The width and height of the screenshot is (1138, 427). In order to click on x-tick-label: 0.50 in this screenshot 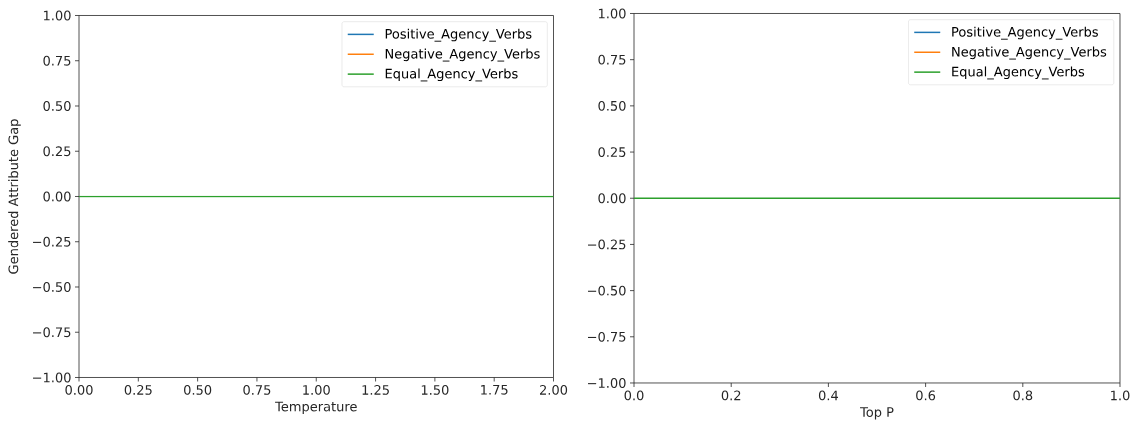, I will do `click(198, 390)`.